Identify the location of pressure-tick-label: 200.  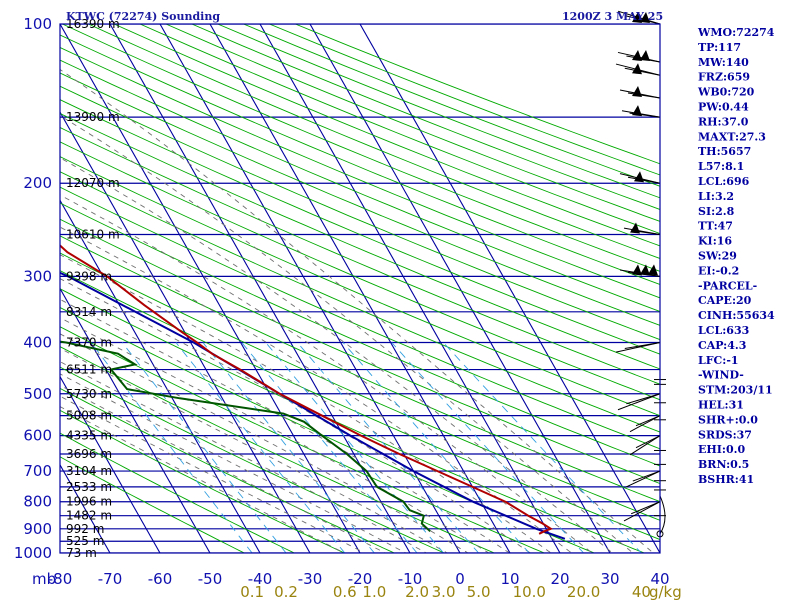
(37, 183).